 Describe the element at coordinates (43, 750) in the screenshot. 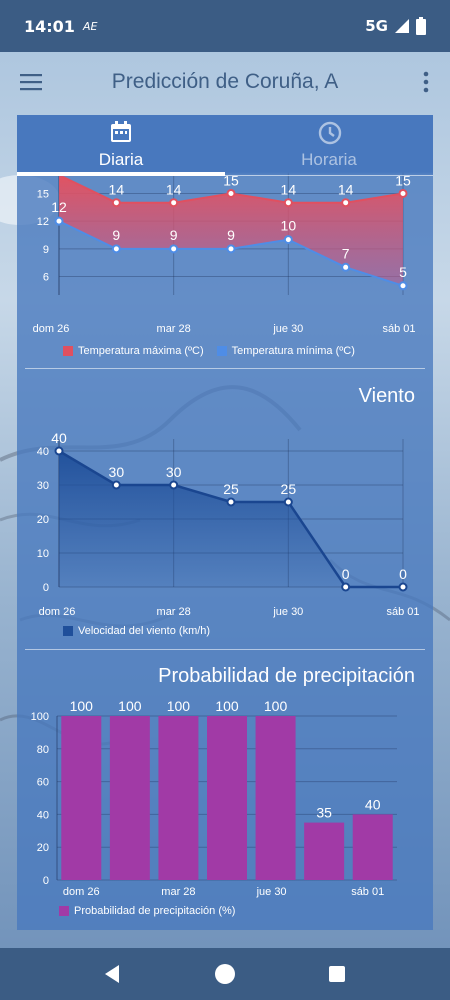

I see `y-tick-label: 80` at that location.